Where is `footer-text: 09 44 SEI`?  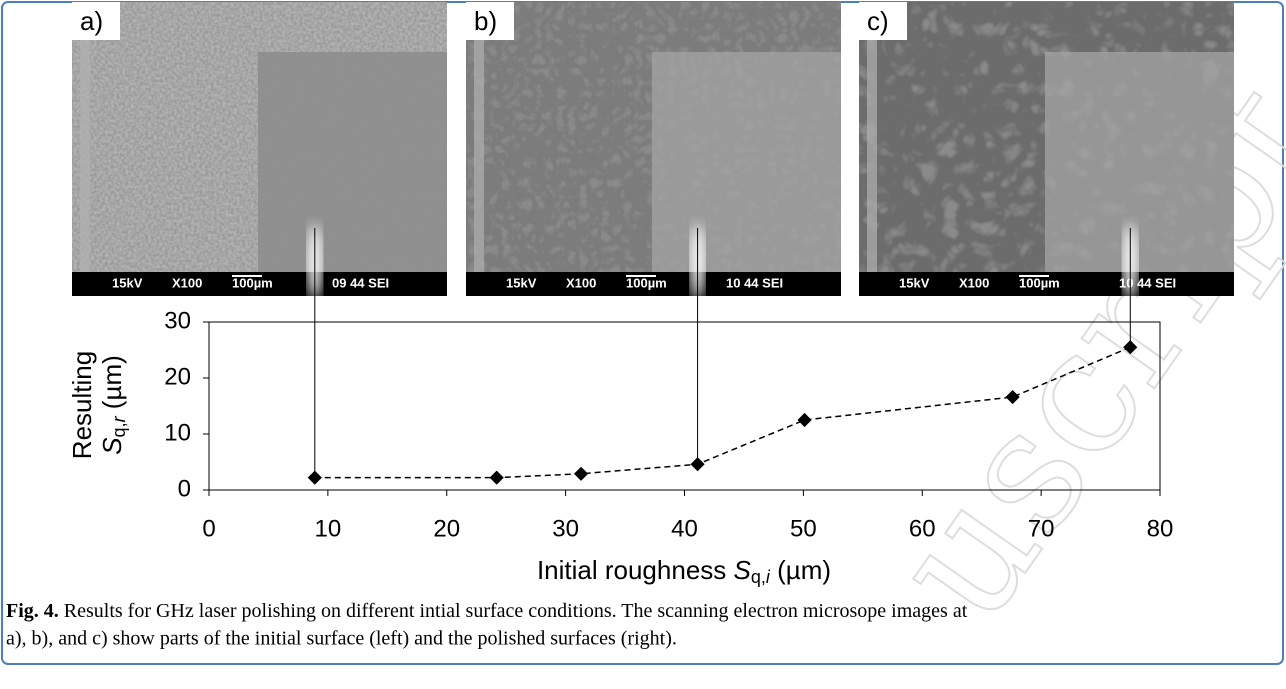
footer-text: 09 44 SEI is located at coordinates (360, 282).